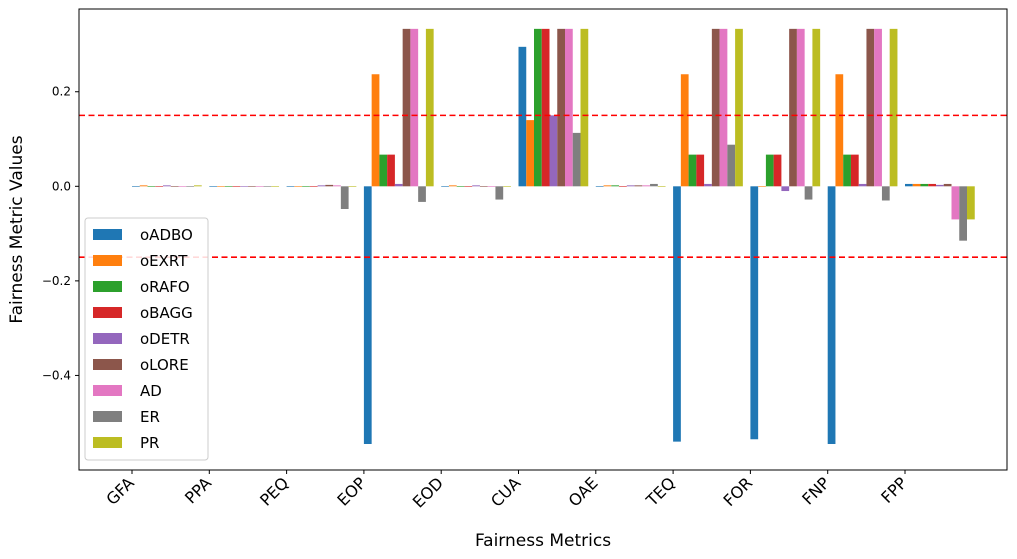  Describe the element at coordinates (460, 186) in the screenshot. I see `bar-oRAFO-EOD` at that location.